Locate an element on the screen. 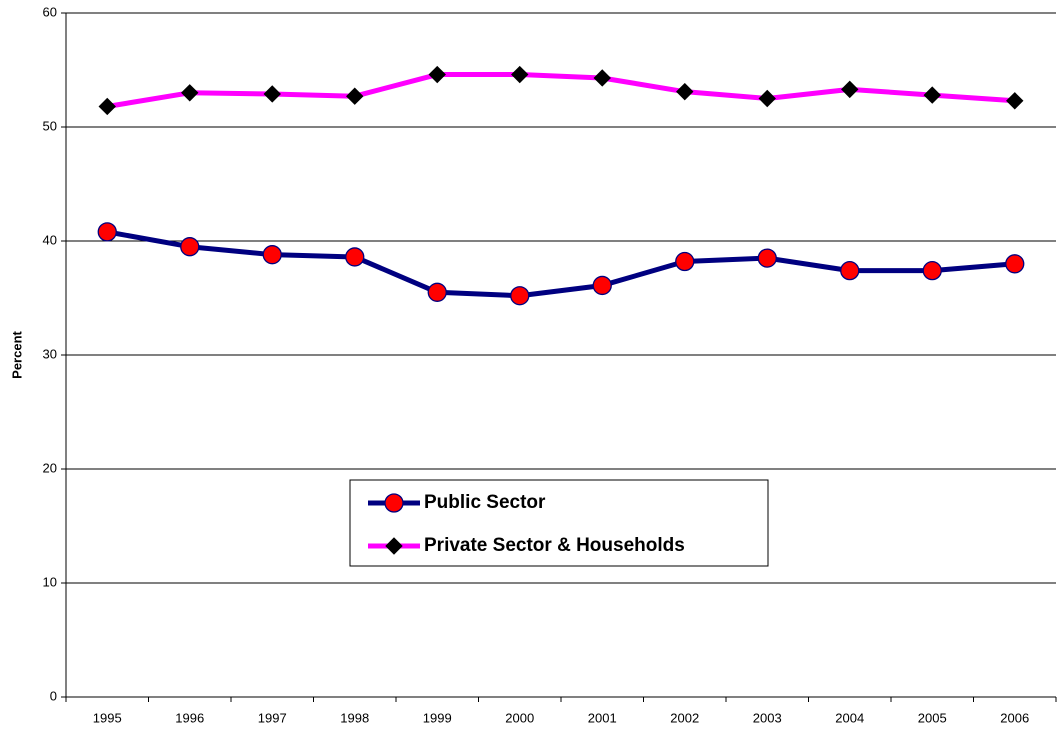 Image resolution: width=1057 pixels, height=732 pixels. x-tick-label: 2001 is located at coordinates (602, 717).